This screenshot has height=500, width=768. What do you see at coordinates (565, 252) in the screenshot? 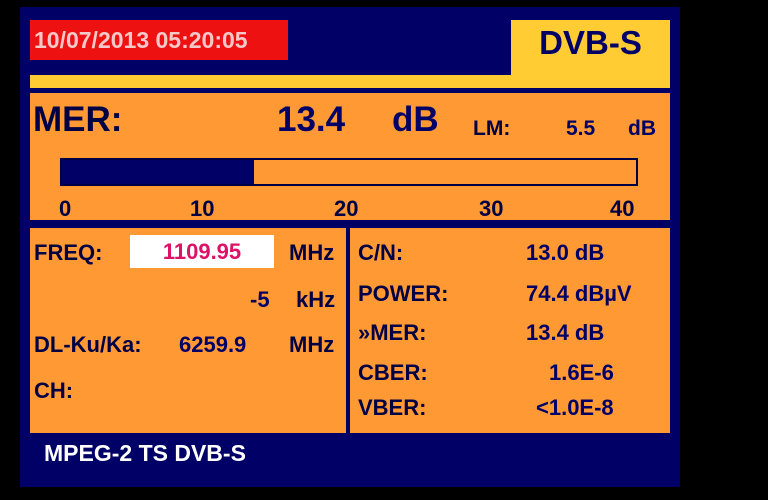
I see `cn-value: 13.0 dB` at bounding box center [565, 252].